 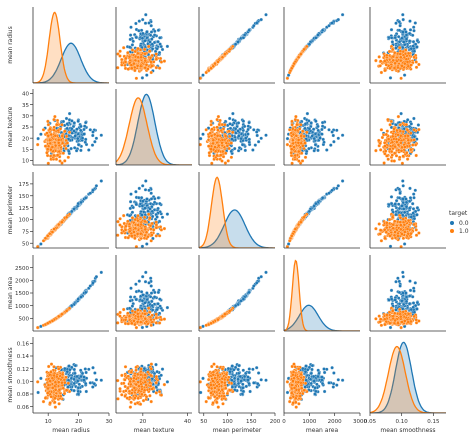 I want to click on panel-mean-perimeter-vs-mean-radius, so click(x=70, y=210).